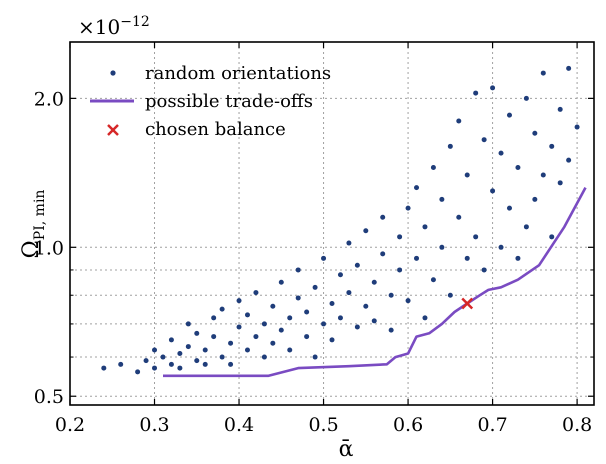 The width and height of the screenshot is (606, 464). Describe the element at coordinates (113, 73) in the screenshot. I see `legend-marker-dots` at that location.